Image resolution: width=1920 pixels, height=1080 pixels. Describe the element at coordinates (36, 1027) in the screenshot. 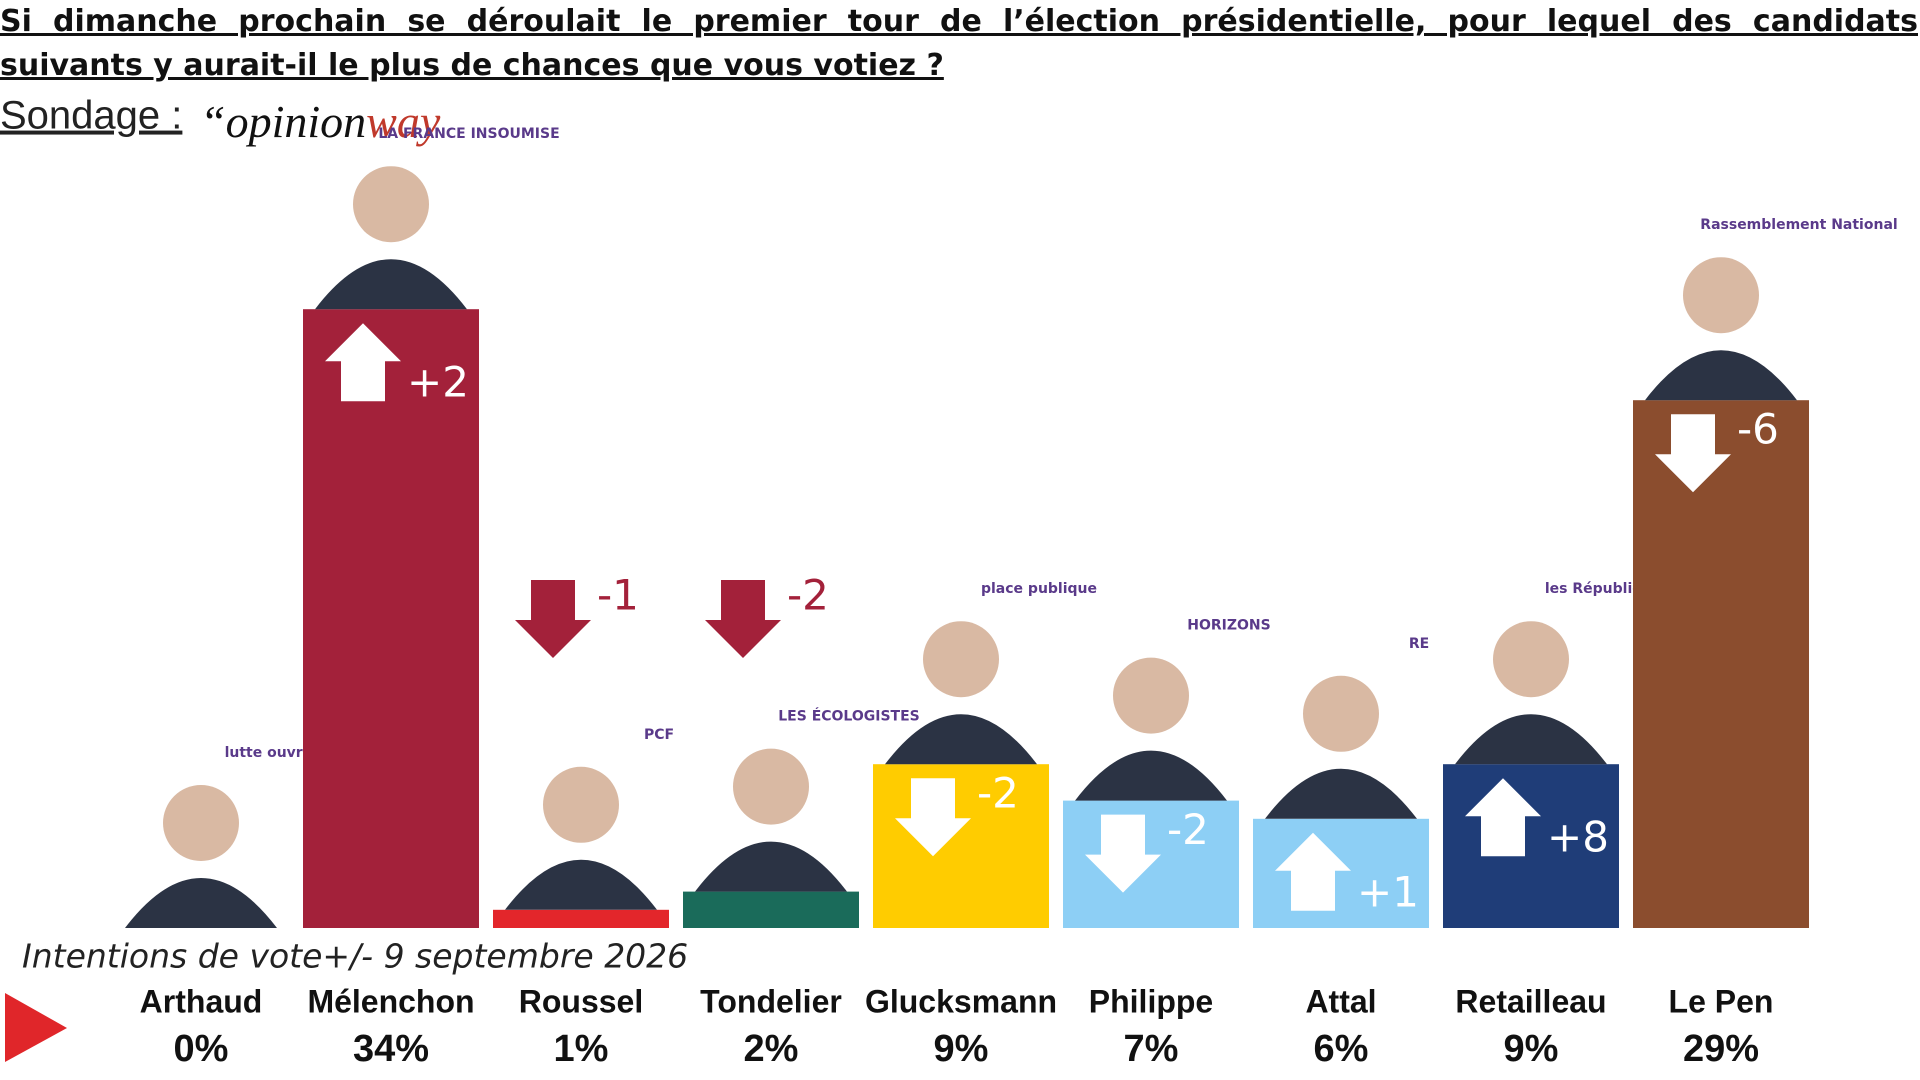

I see `play-icon` at that location.